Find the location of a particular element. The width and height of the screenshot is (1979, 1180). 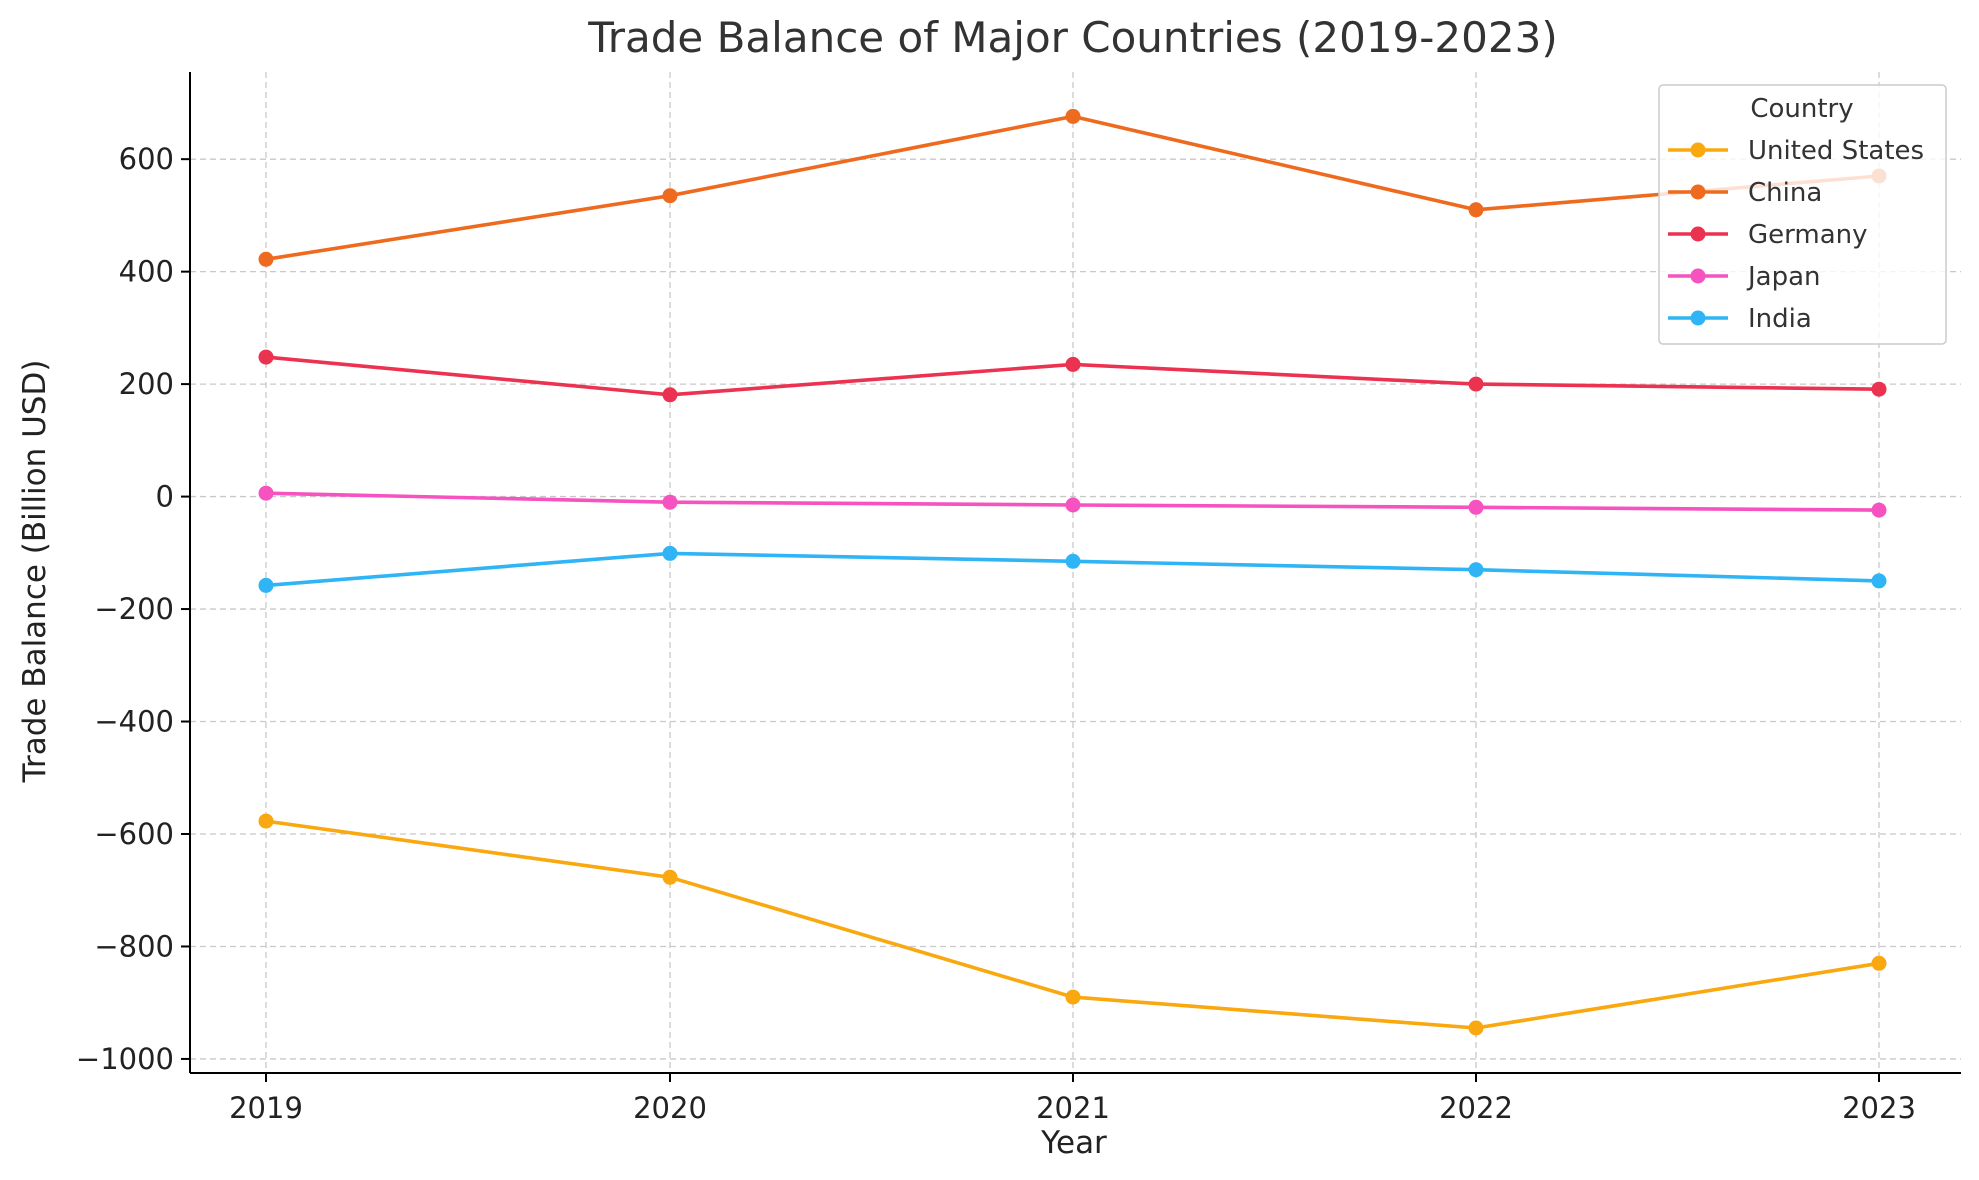

legend-item-india: India is located at coordinates (1740, 319).